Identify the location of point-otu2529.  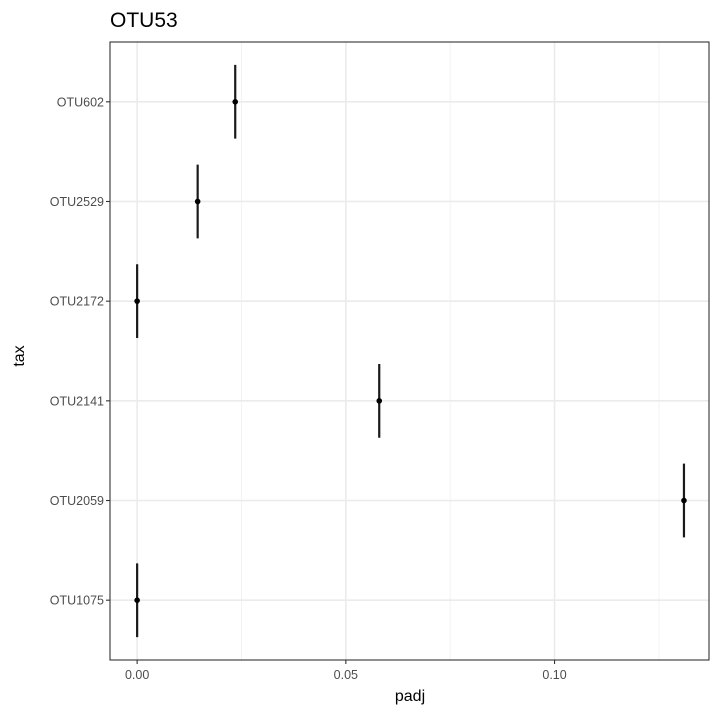
(197, 201).